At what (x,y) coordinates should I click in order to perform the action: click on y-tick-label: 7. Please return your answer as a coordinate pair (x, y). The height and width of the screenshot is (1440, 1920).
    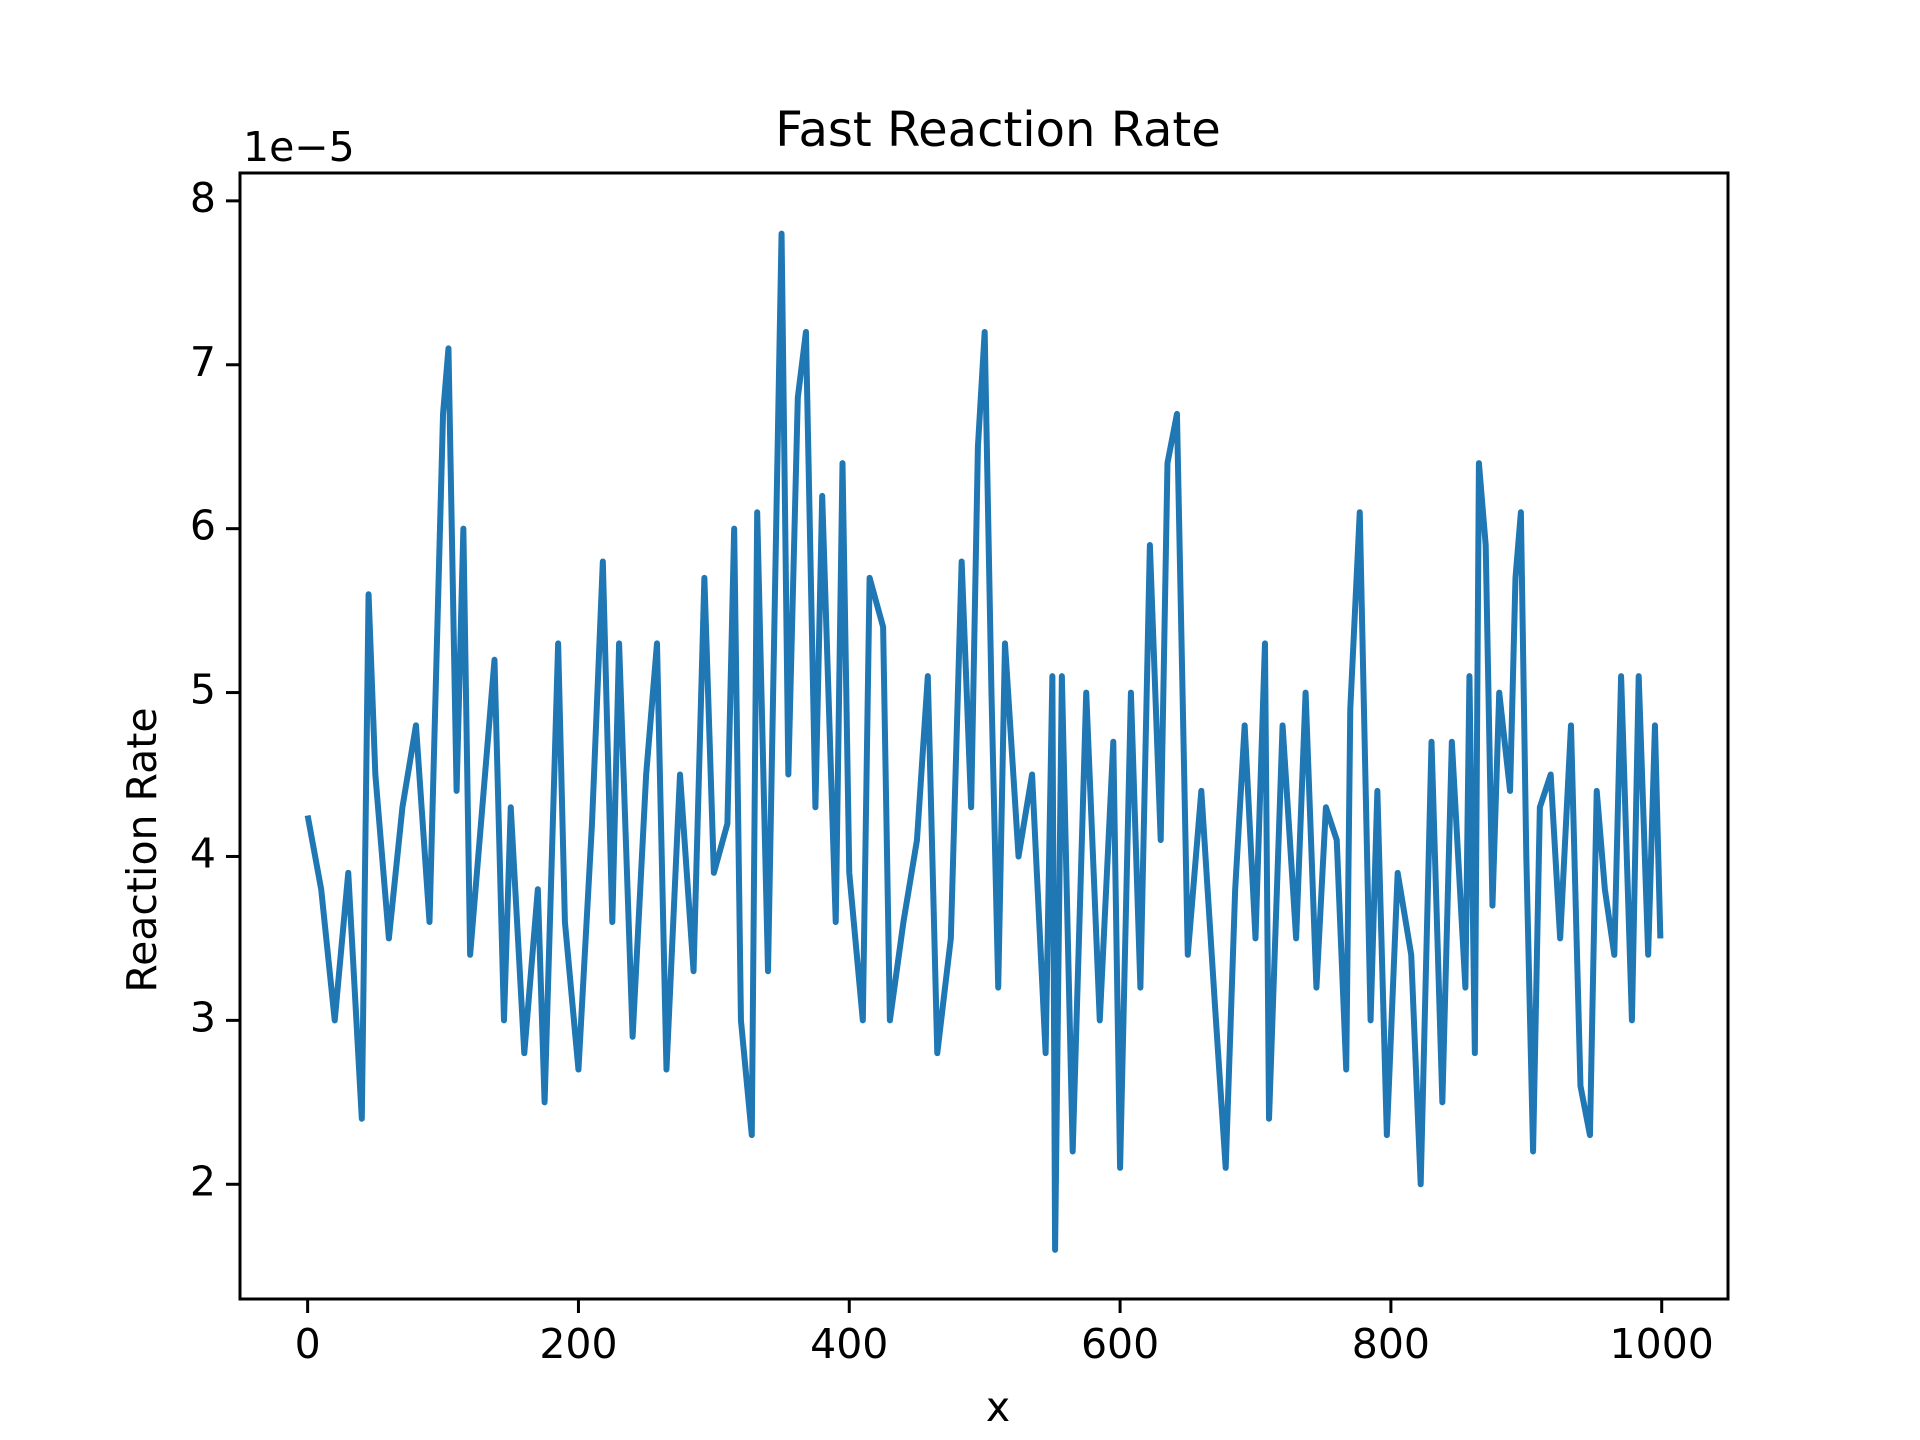
    Looking at the image, I should click on (203, 362).